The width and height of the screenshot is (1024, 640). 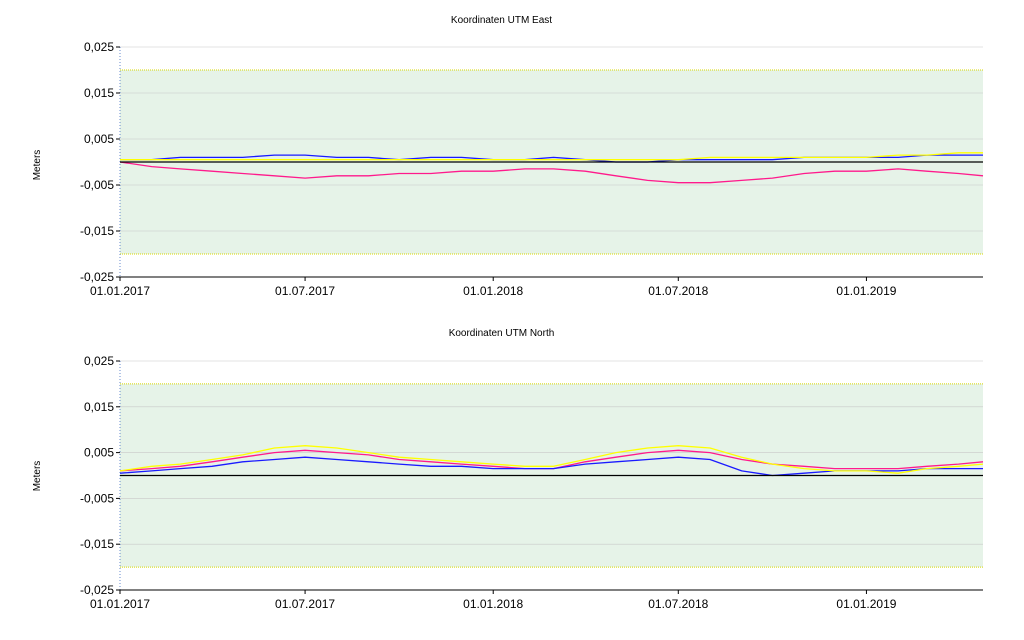 I want to click on chart-title: Koordinaten UTM North, so click(x=502, y=333).